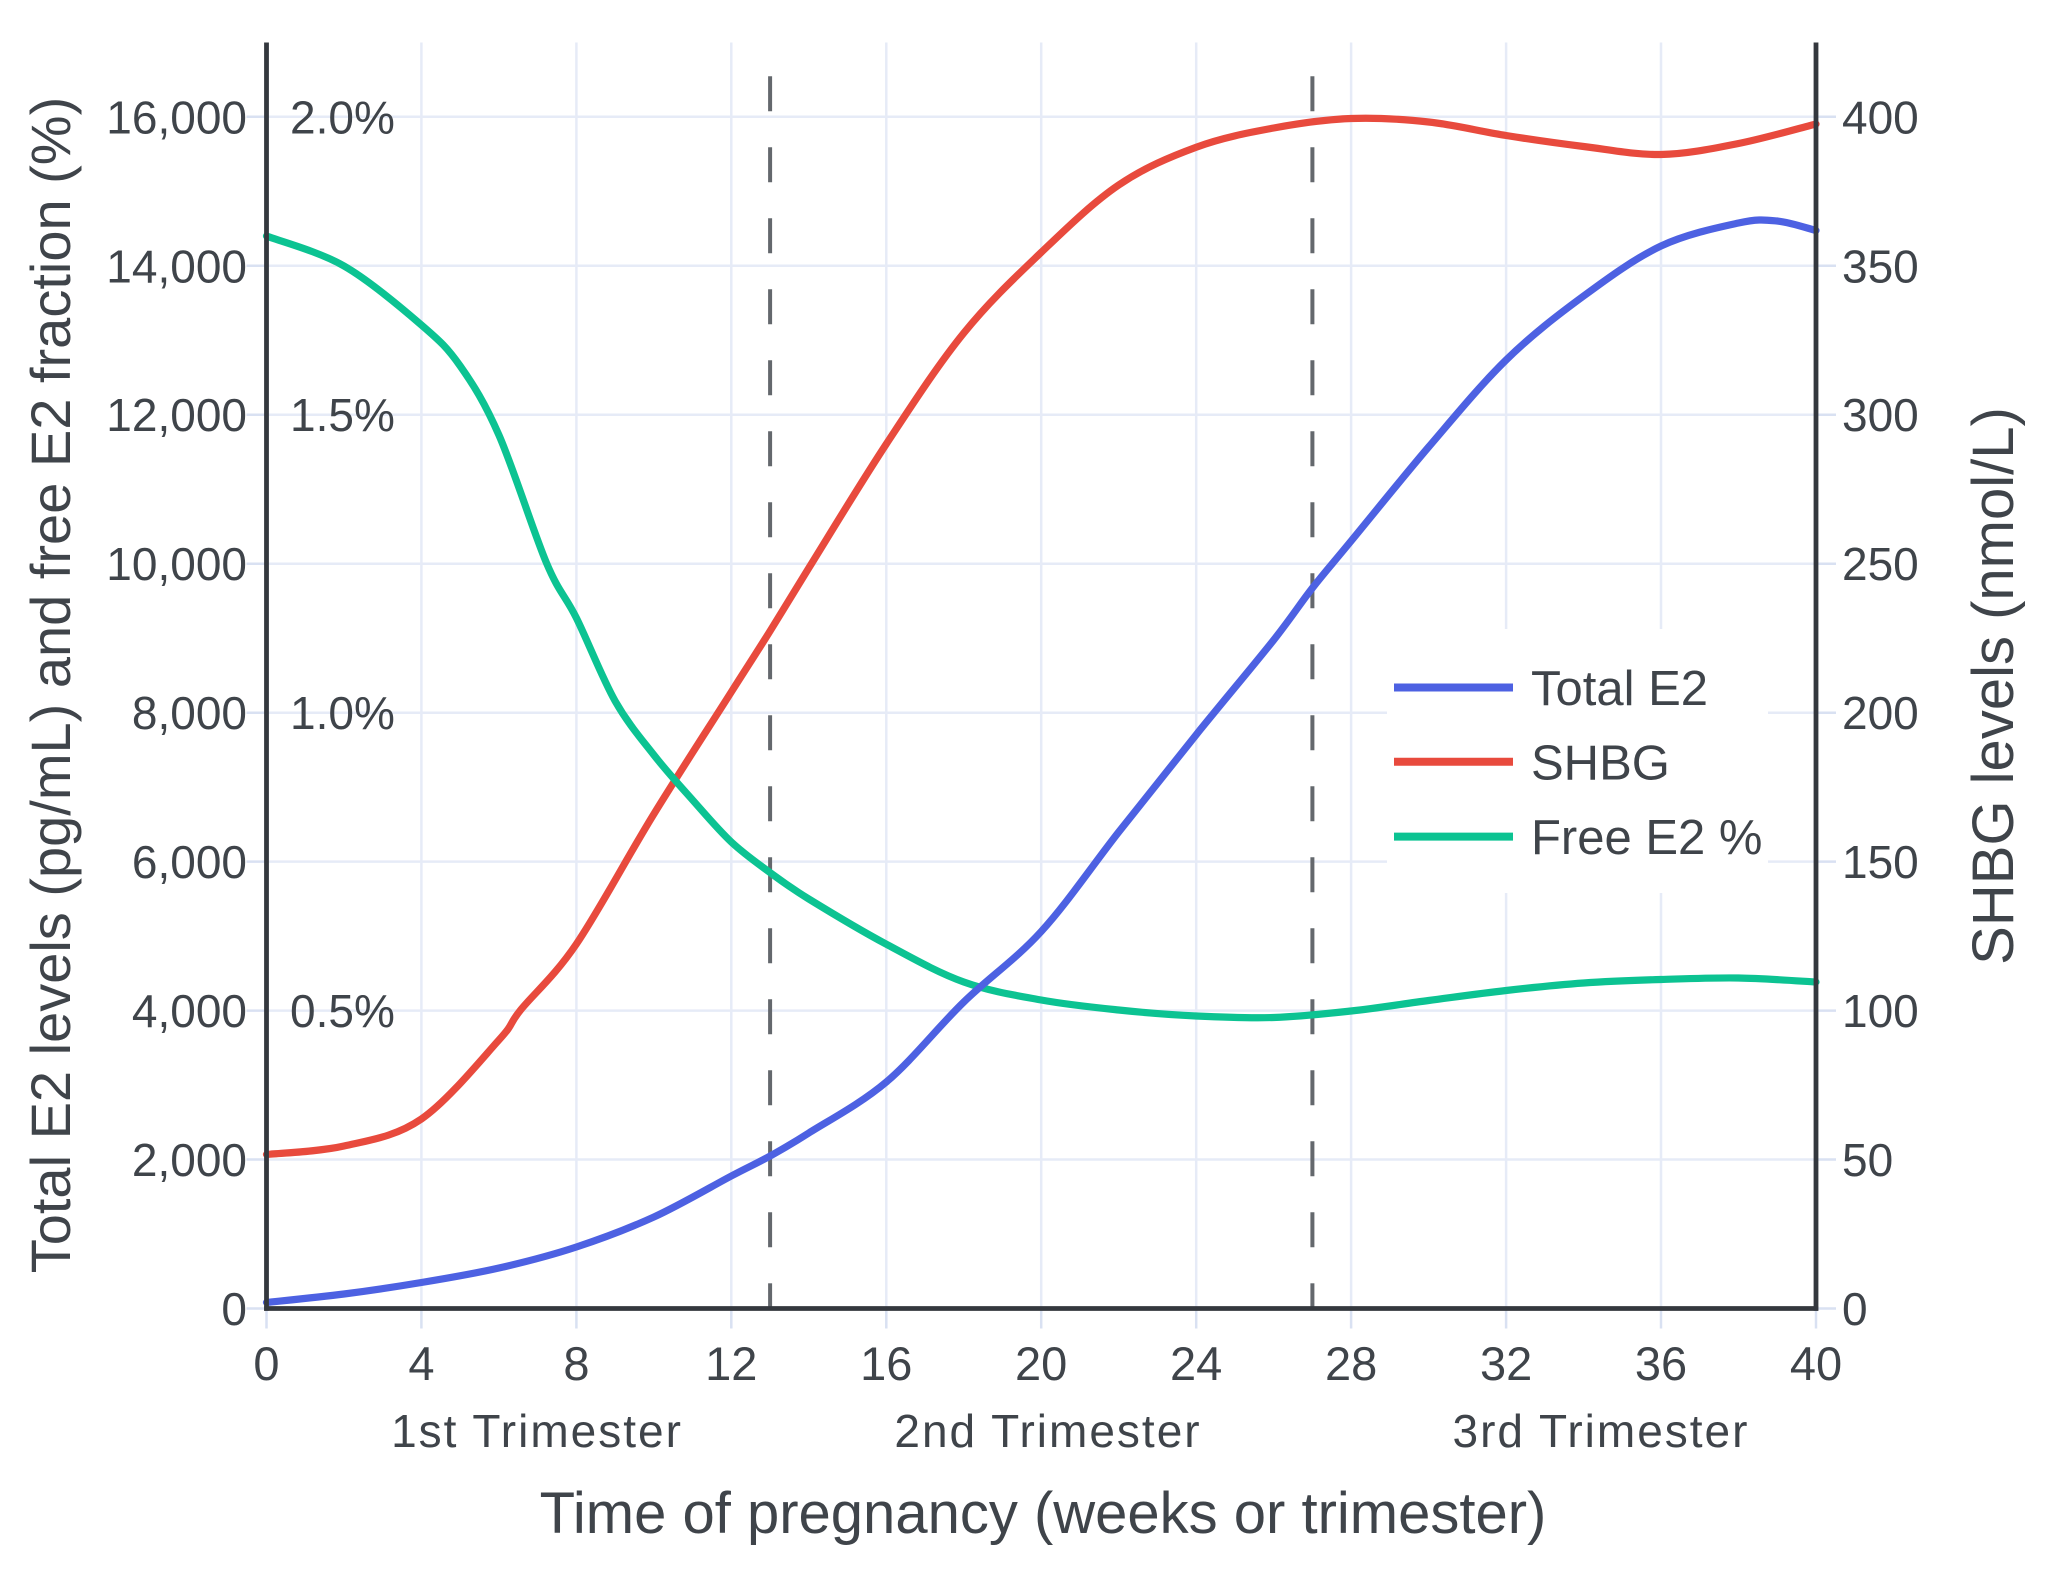 Image resolution: width=2048 pixels, height=1587 pixels. Describe the element at coordinates (1816, 1363) in the screenshot. I see `svg-text: 40` at that location.